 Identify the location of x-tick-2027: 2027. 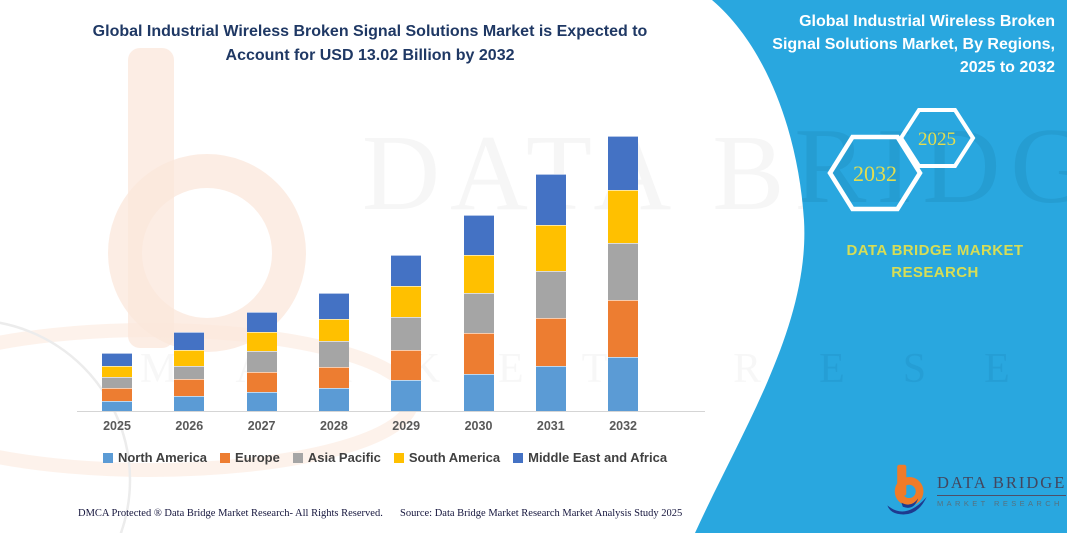
(261, 426).